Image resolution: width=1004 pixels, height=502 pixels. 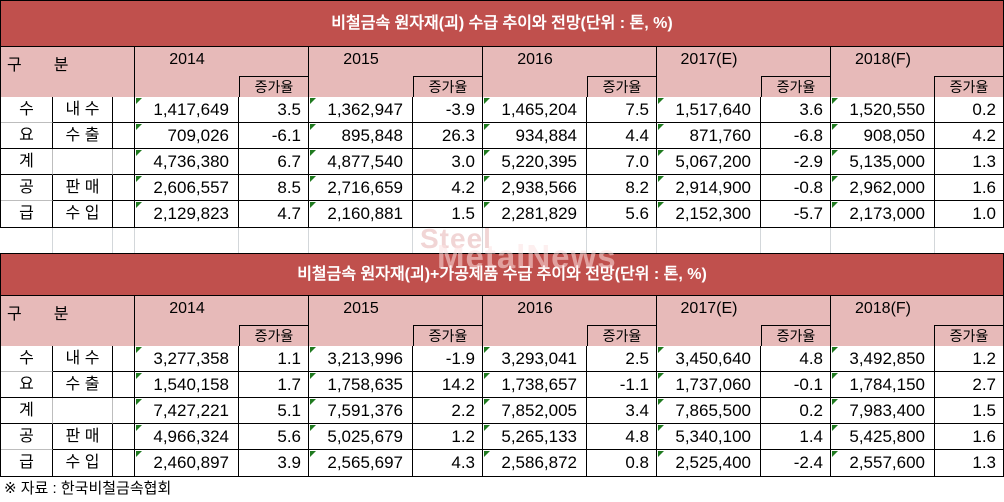 I want to click on growth-rate-cell: 1.1, so click(x=274, y=359).